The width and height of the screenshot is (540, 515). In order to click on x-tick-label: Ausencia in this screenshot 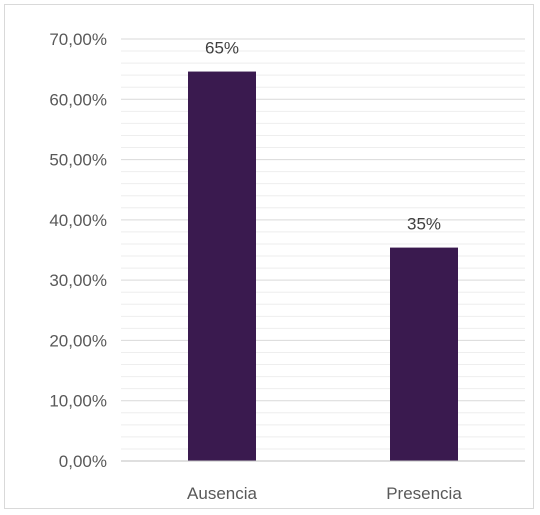, I will do `click(222, 493)`.